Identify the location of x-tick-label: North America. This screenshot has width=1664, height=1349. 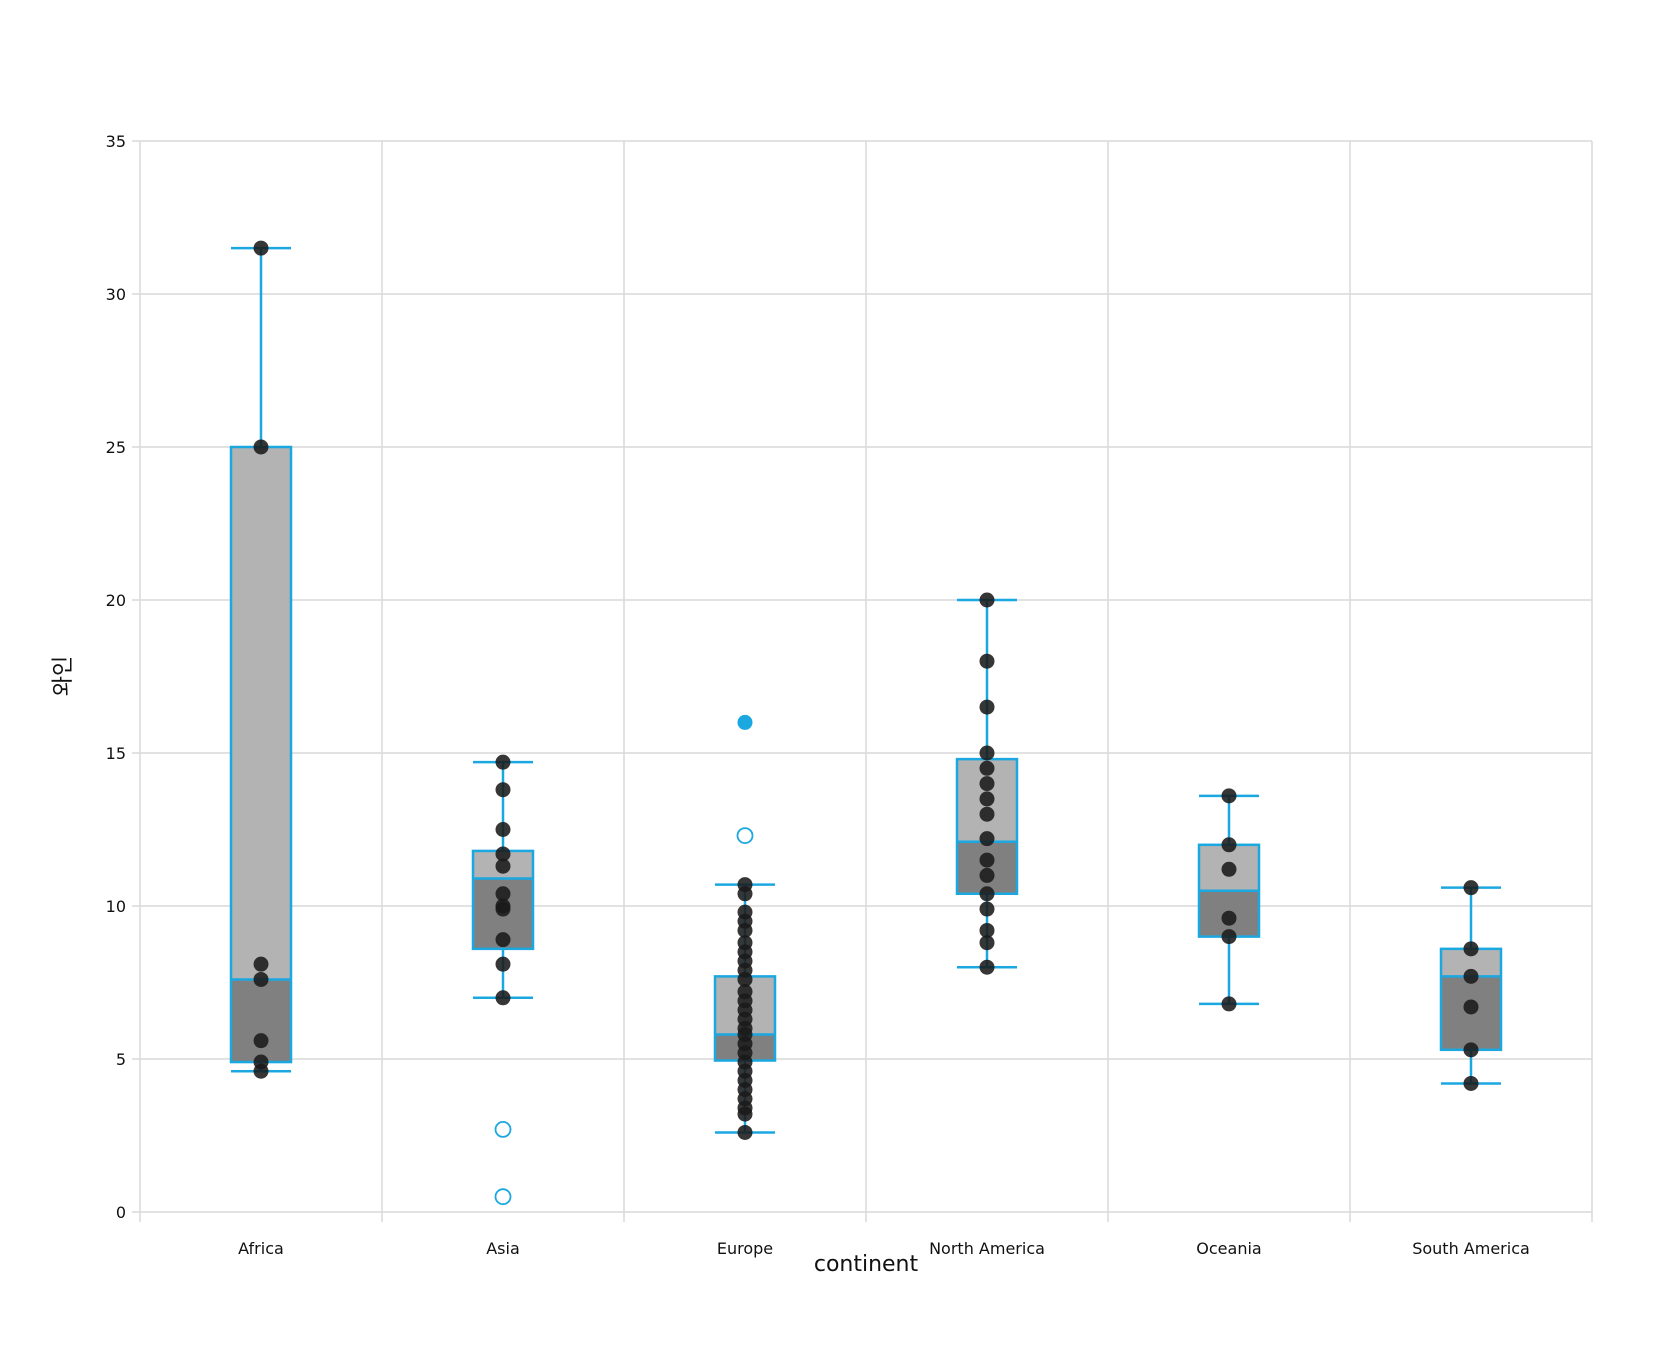
(987, 1248).